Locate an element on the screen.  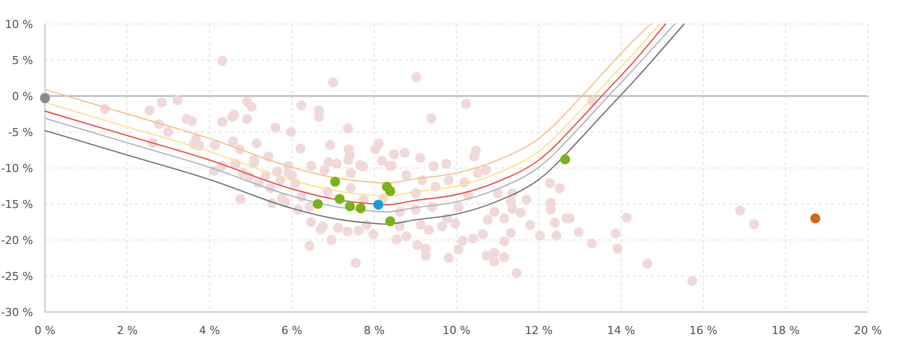
x-tick-label: 10 % is located at coordinates (456, 330).